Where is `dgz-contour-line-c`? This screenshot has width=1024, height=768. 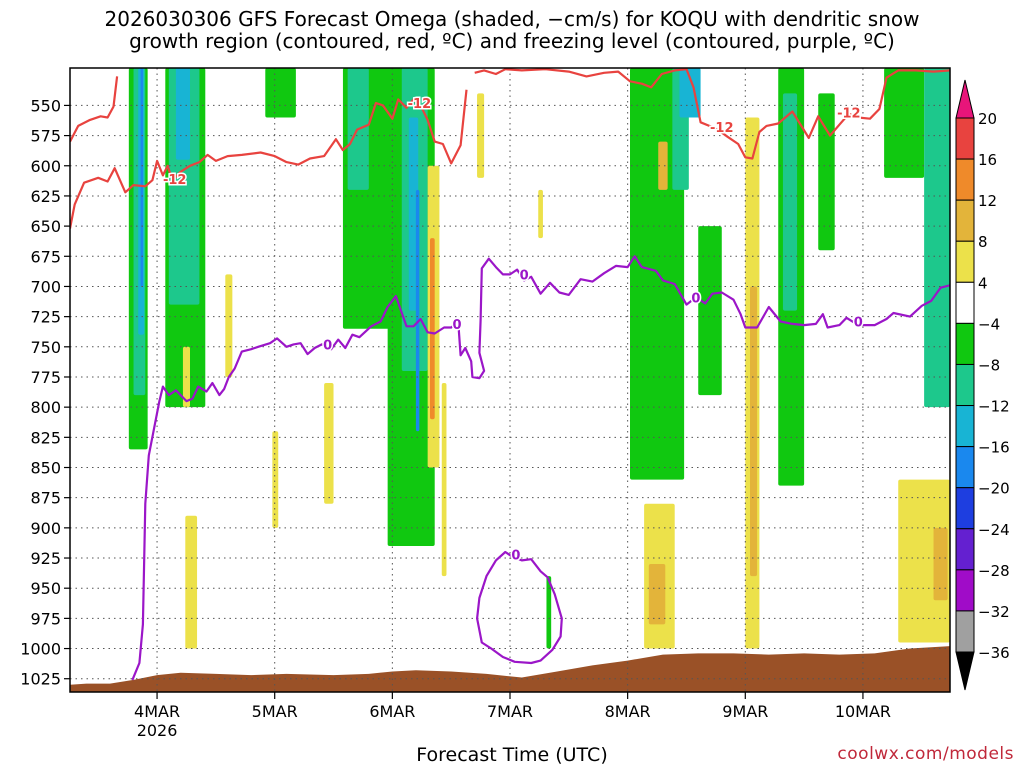 dgz-contour-line-c is located at coordinates (712, 114).